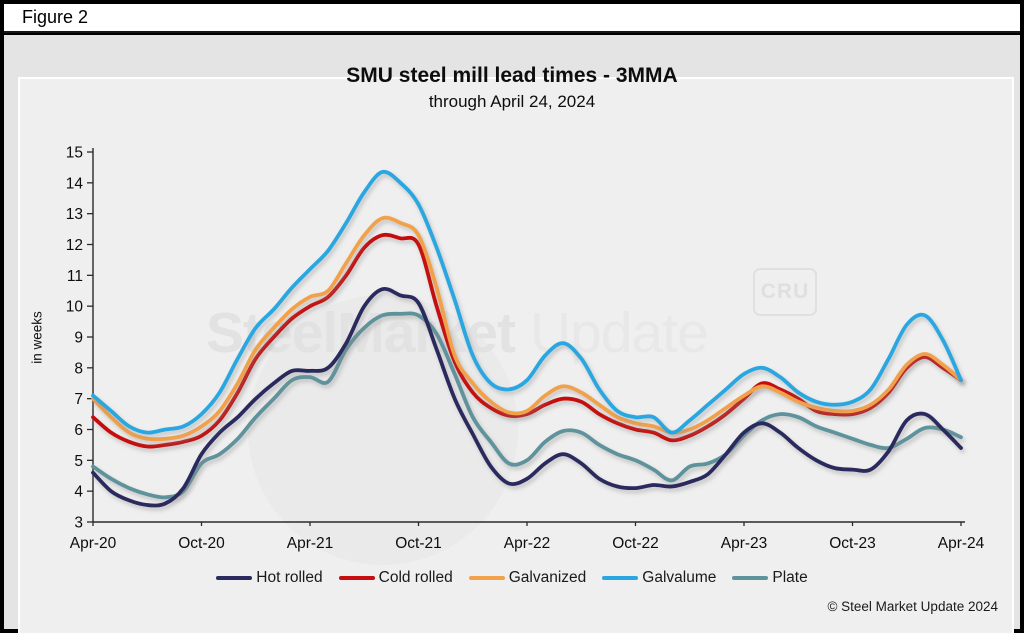 This screenshot has height=633, width=1024. I want to click on legend-item-hot-rolled: Hot rolled, so click(269, 578).